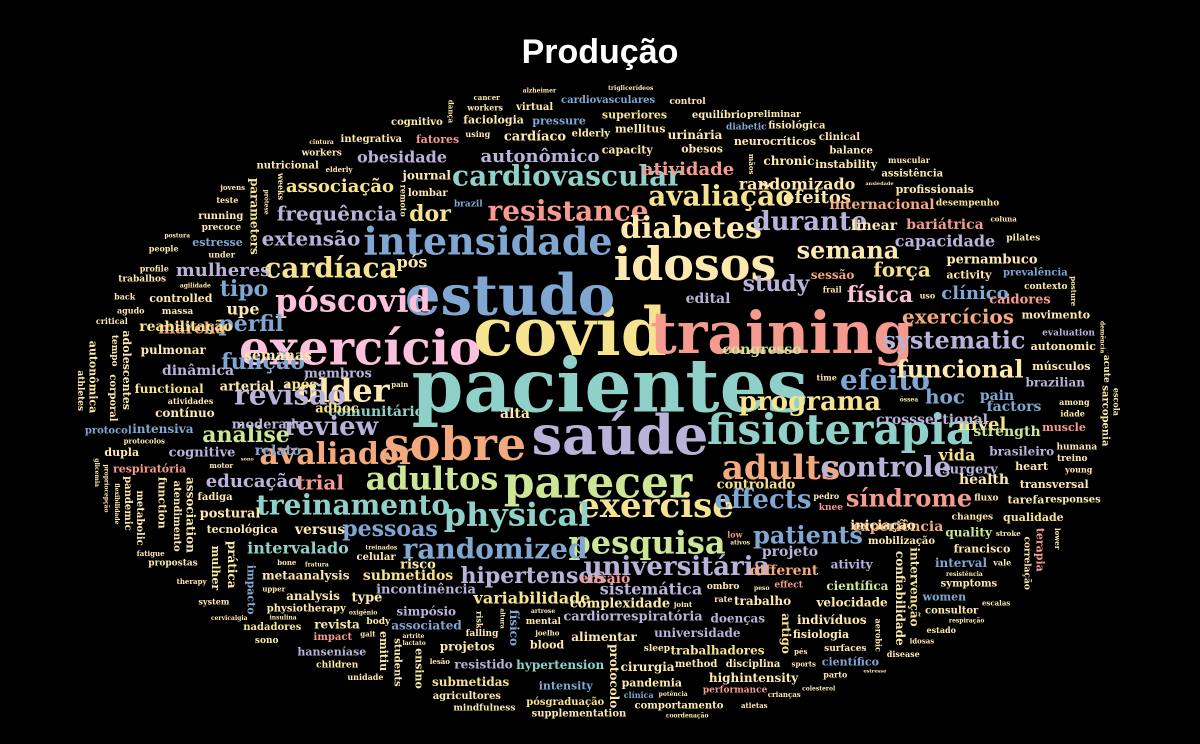 This screenshot has height=744, width=1200. Describe the element at coordinates (1056, 383) in the screenshot. I see `word-149: brazilian` at that location.